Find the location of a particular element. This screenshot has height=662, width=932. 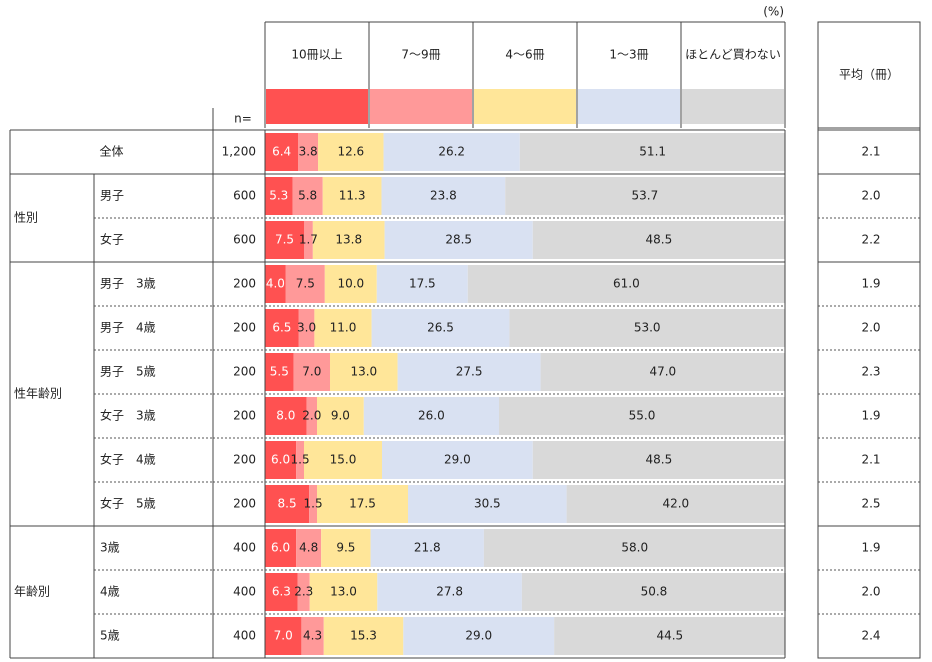

bar-seg-r1-s0 is located at coordinates (279, 196).